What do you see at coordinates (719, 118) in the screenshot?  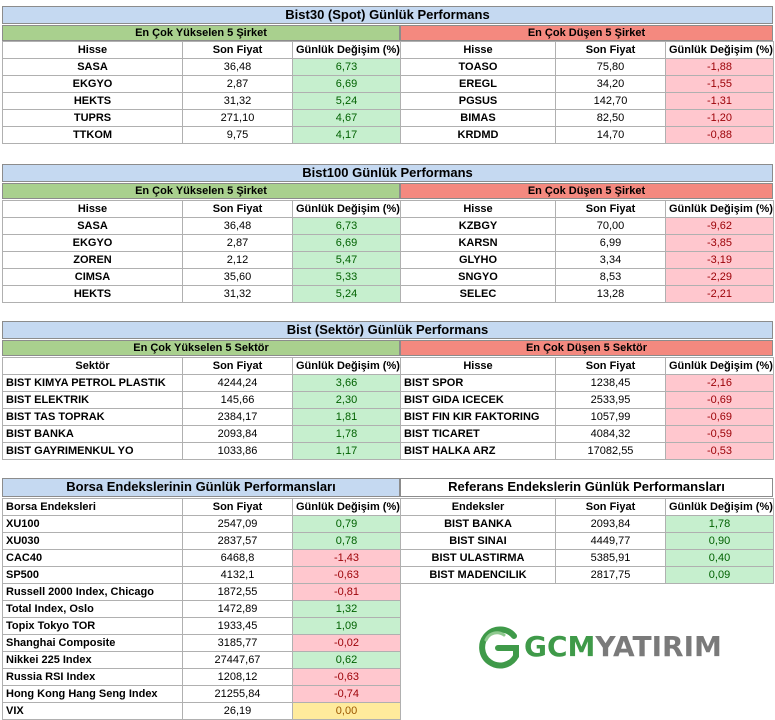 I see `stock-change: -1,20` at bounding box center [719, 118].